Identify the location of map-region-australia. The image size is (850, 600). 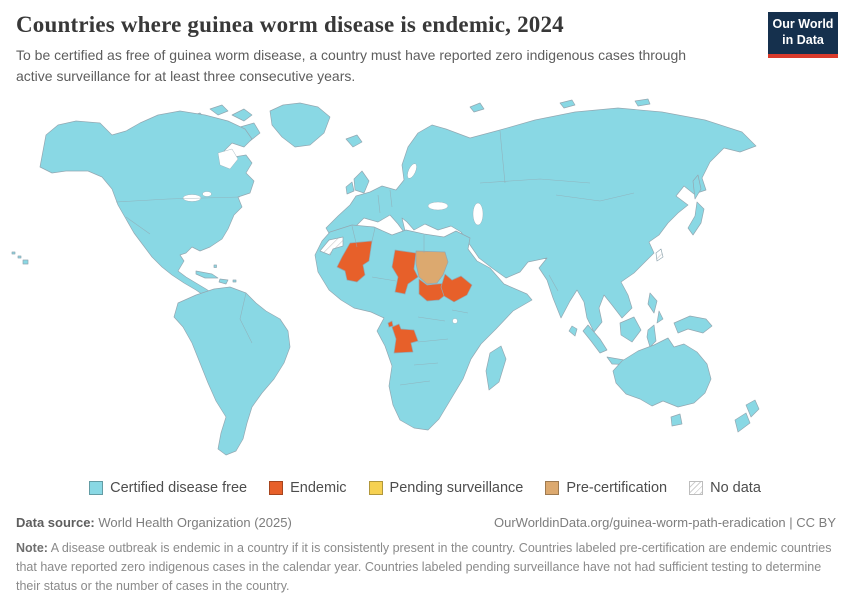
(662, 372).